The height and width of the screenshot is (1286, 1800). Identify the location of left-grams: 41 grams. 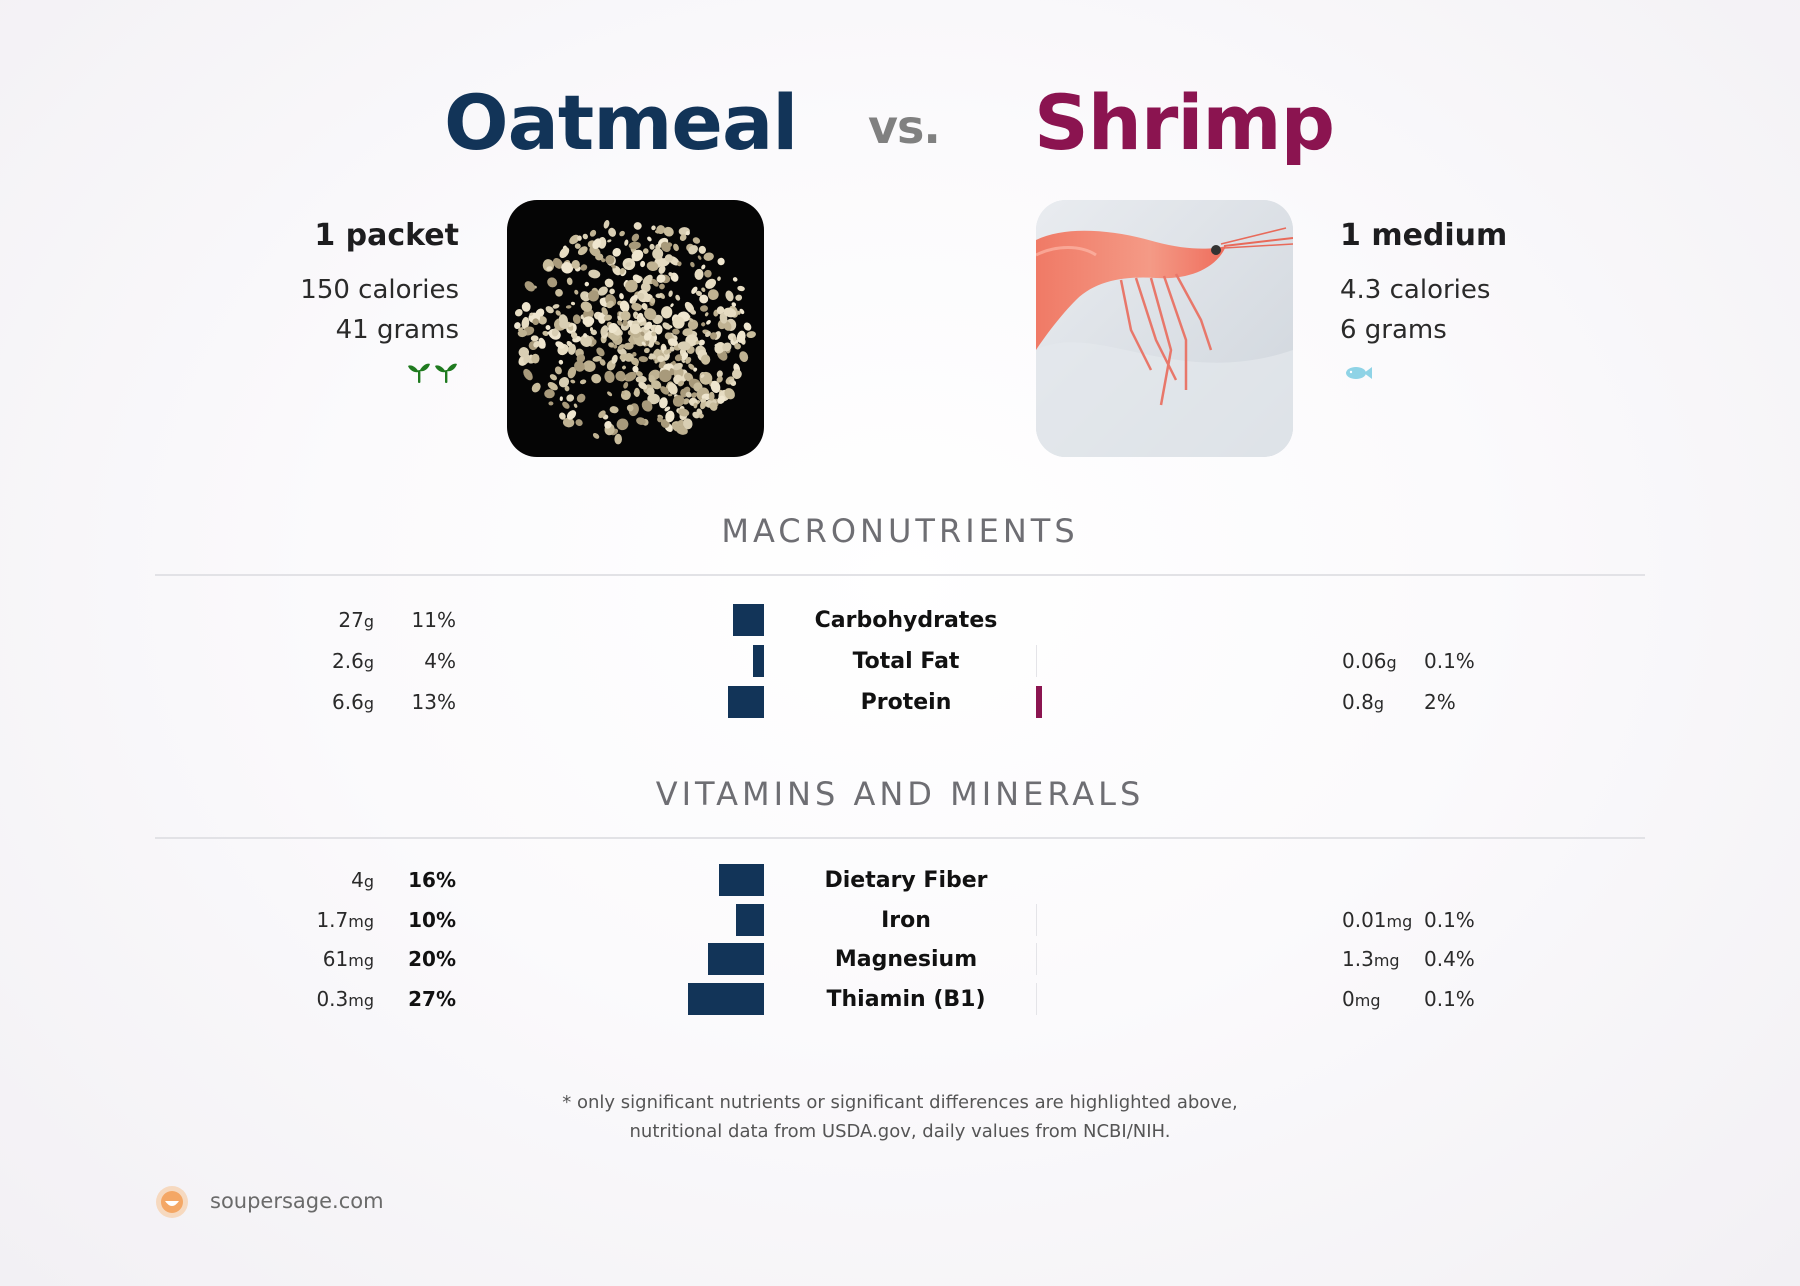
(397, 330).